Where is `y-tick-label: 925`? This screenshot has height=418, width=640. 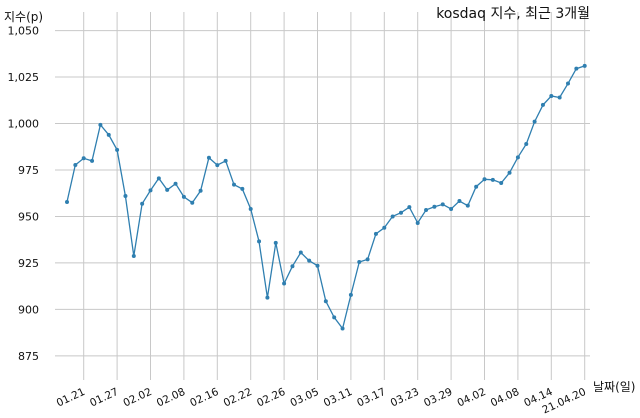
y-tick-label: 925 is located at coordinates (28, 263).